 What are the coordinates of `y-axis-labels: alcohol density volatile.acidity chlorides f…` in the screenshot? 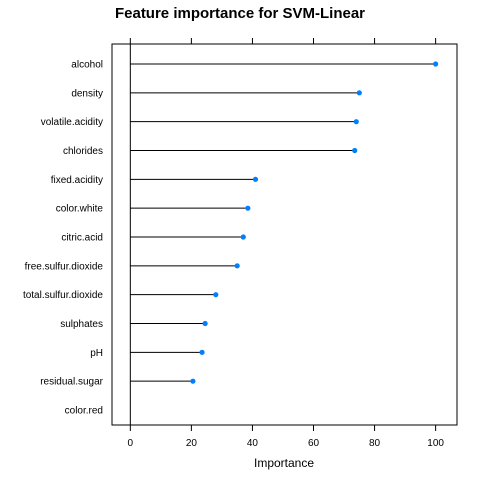 It's located at (63, 238).